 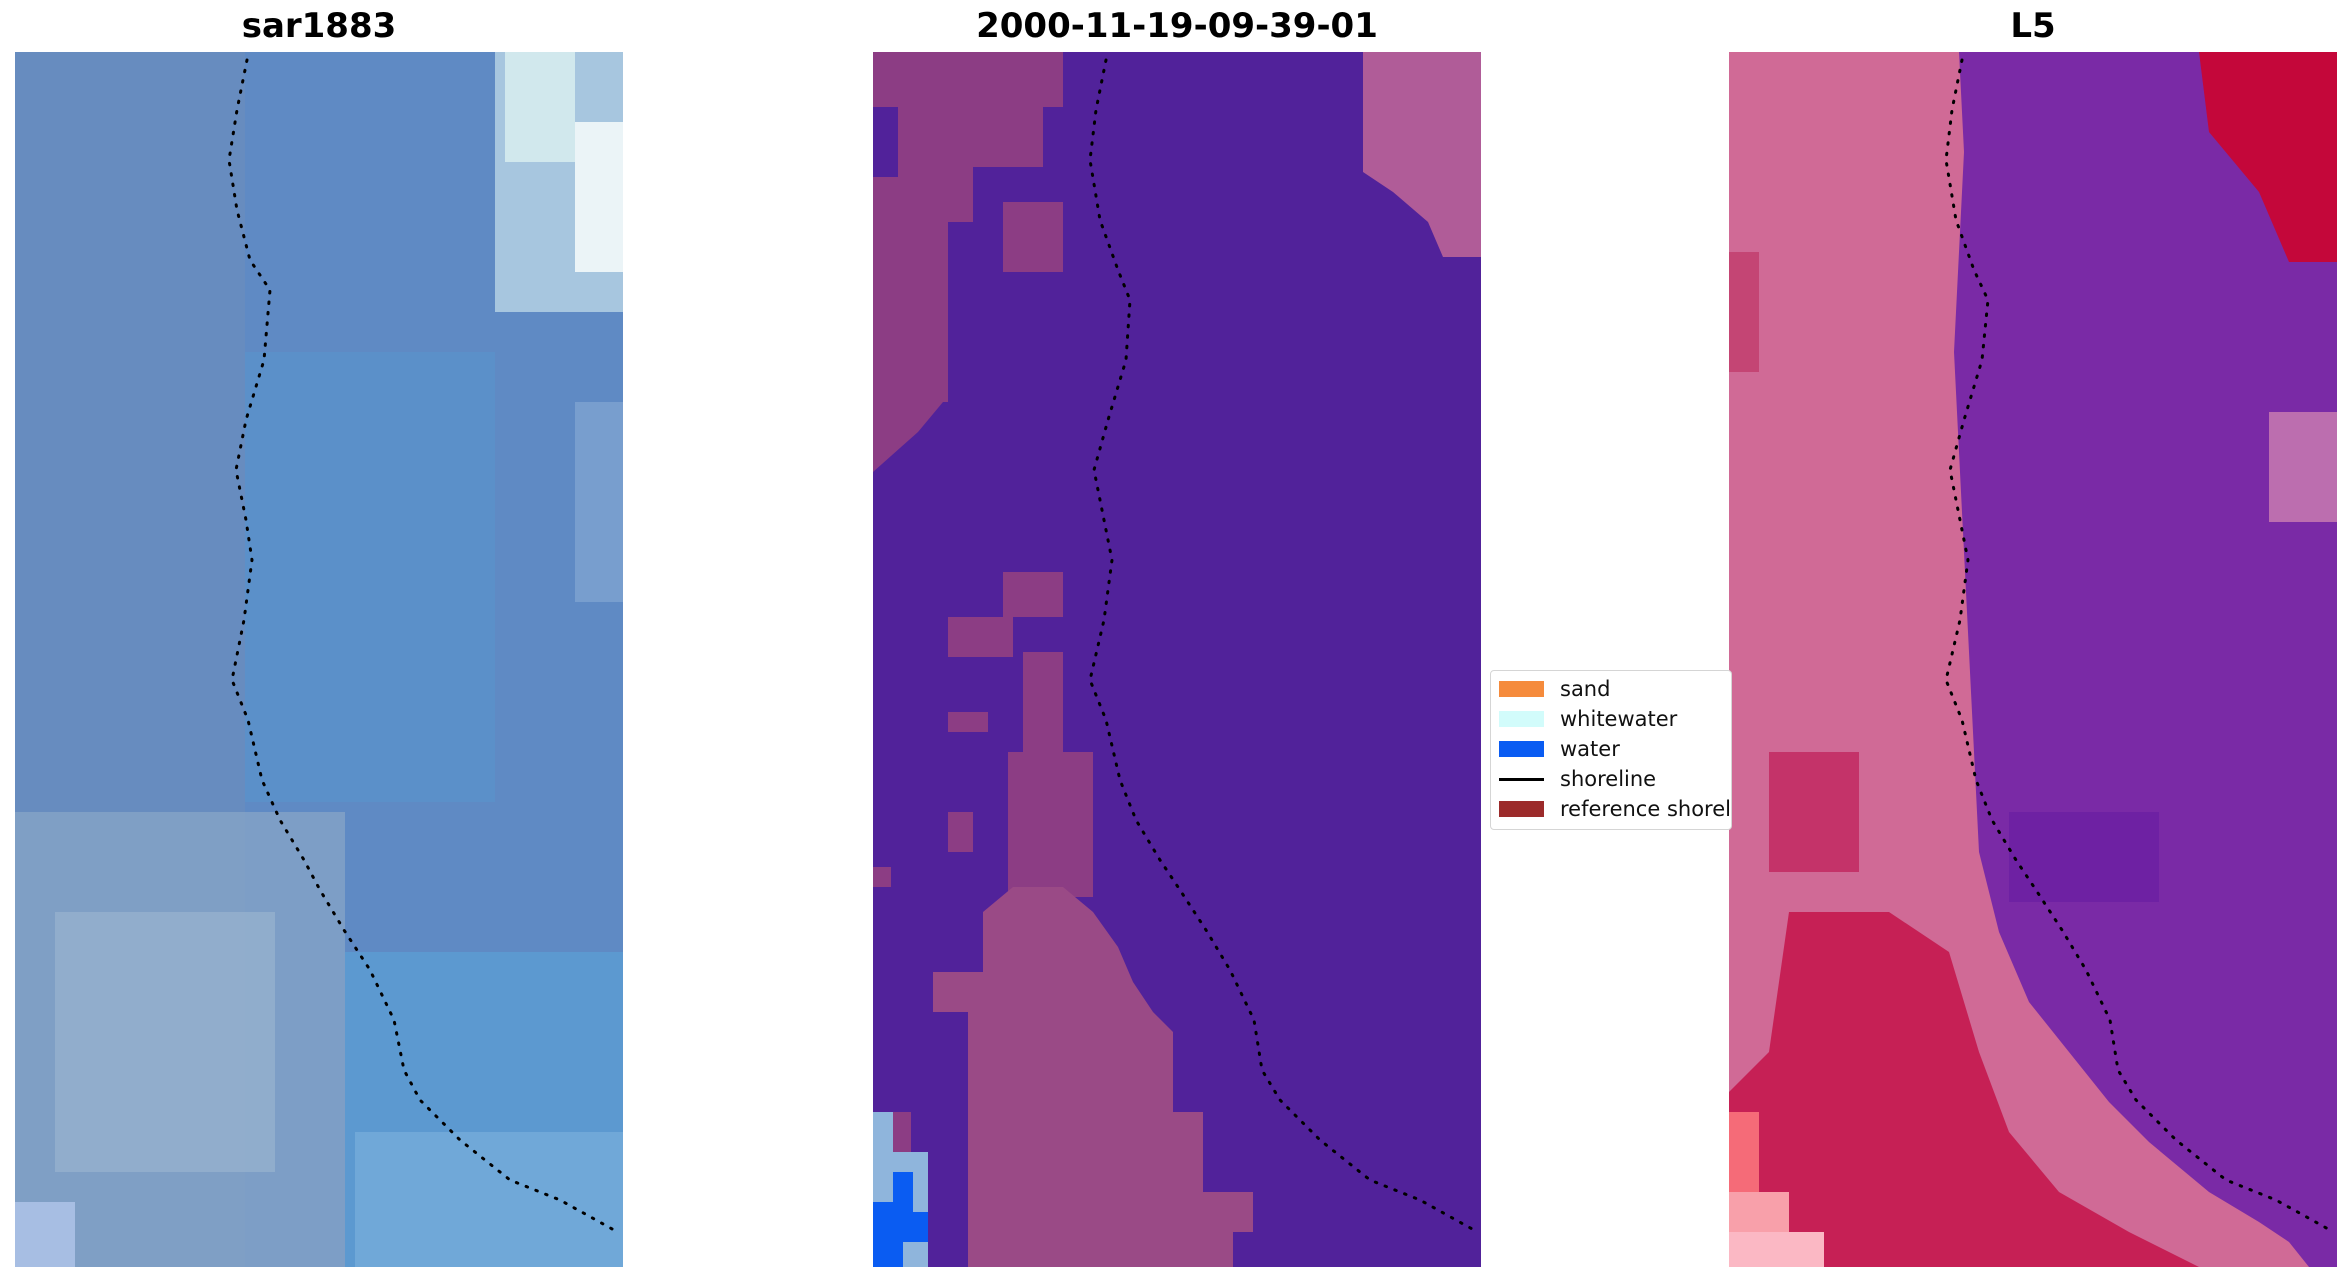 I want to click on legend-item-water: water, so click(x=1559, y=749).